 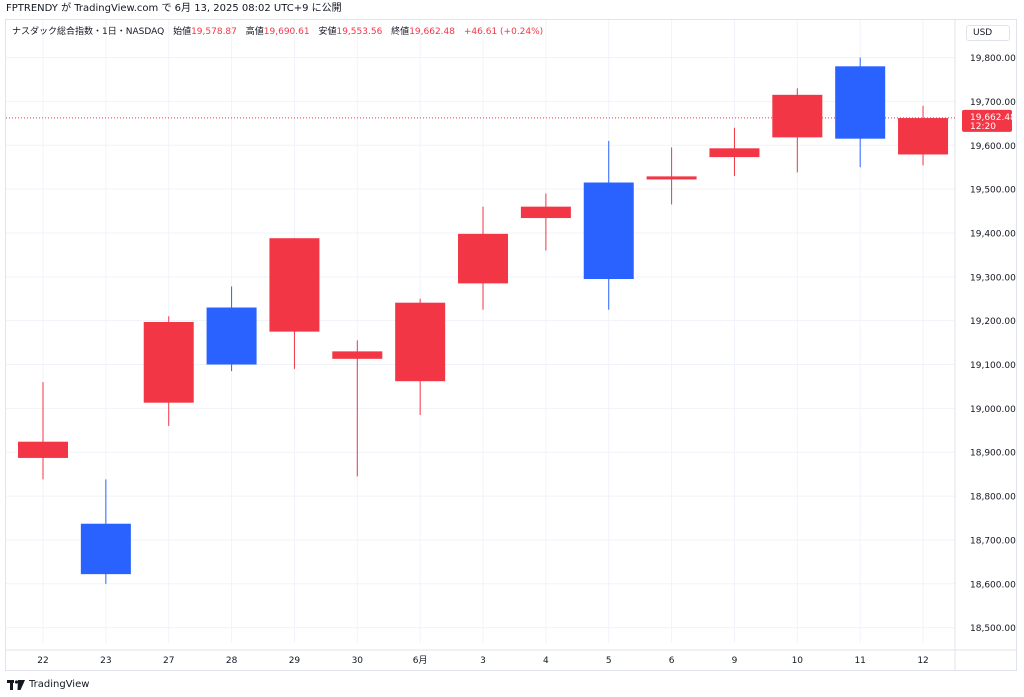 I want to click on y-tick-label: 19,800.00, so click(x=993, y=59).